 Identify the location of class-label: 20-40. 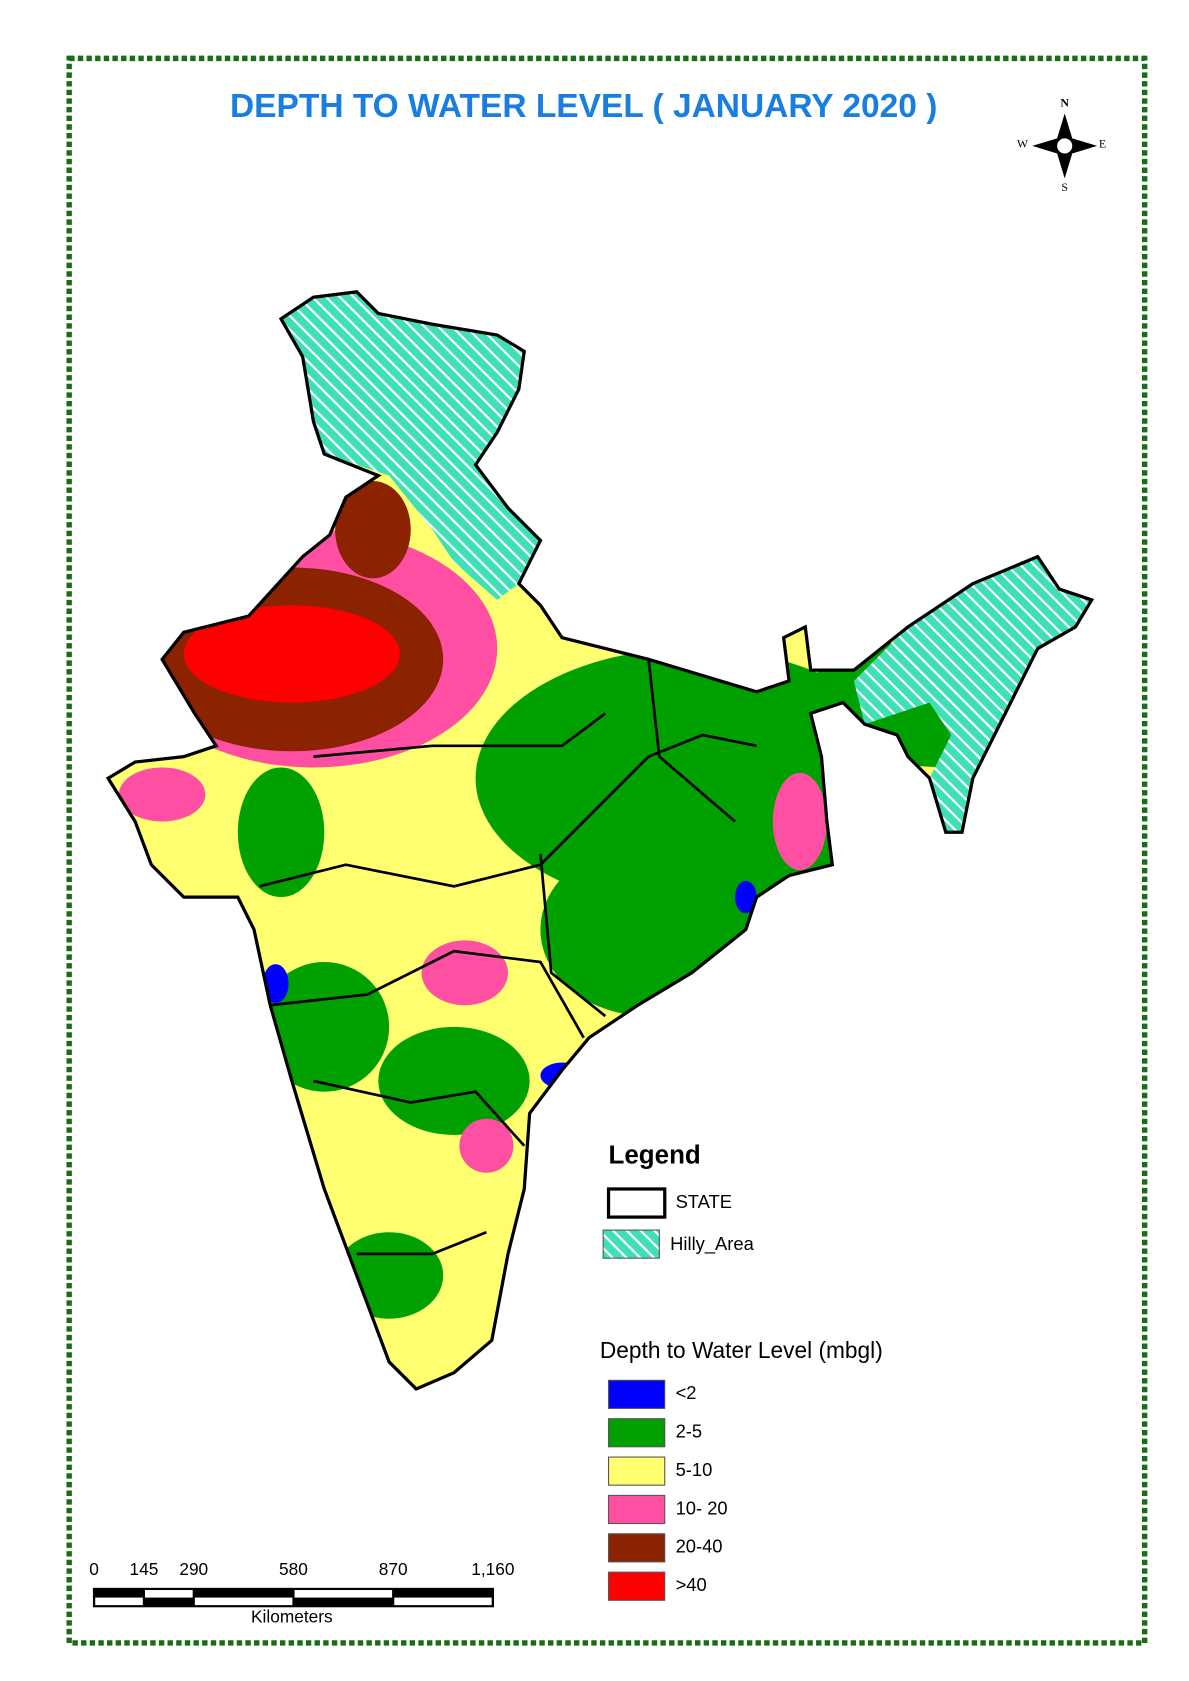
(699, 1546).